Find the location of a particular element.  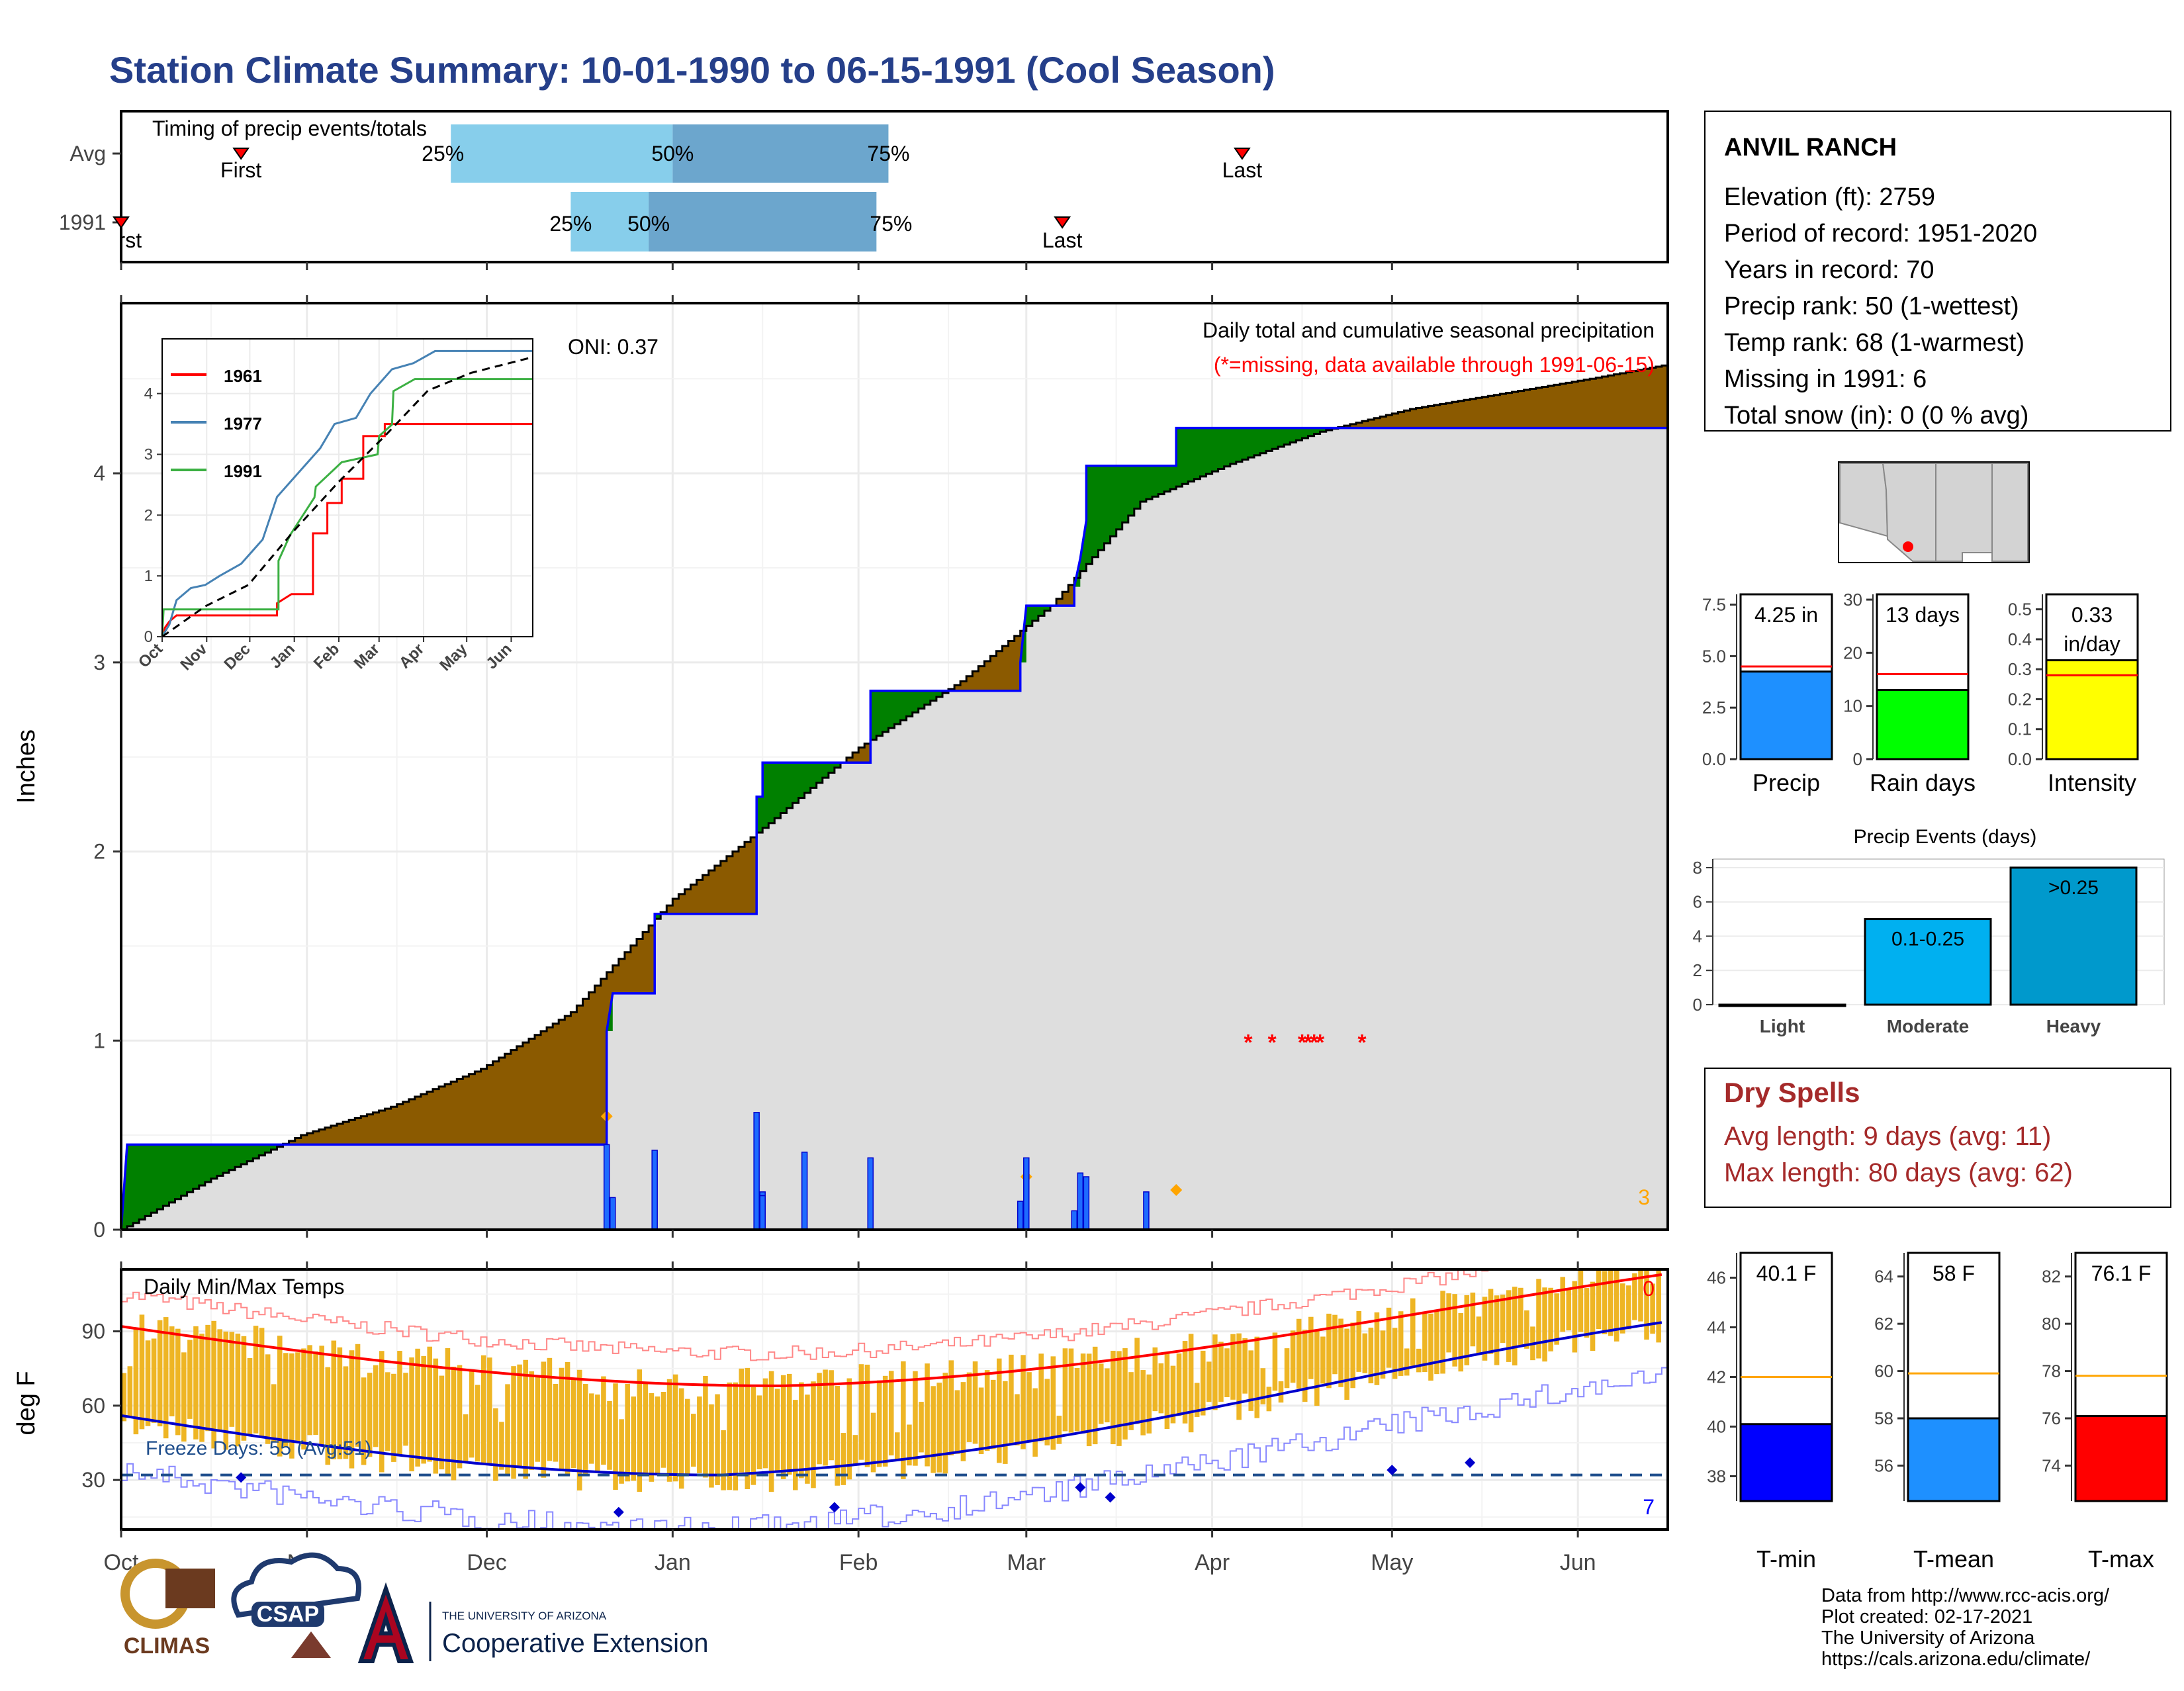

avg-min-line is located at coordinates (892, 1399).